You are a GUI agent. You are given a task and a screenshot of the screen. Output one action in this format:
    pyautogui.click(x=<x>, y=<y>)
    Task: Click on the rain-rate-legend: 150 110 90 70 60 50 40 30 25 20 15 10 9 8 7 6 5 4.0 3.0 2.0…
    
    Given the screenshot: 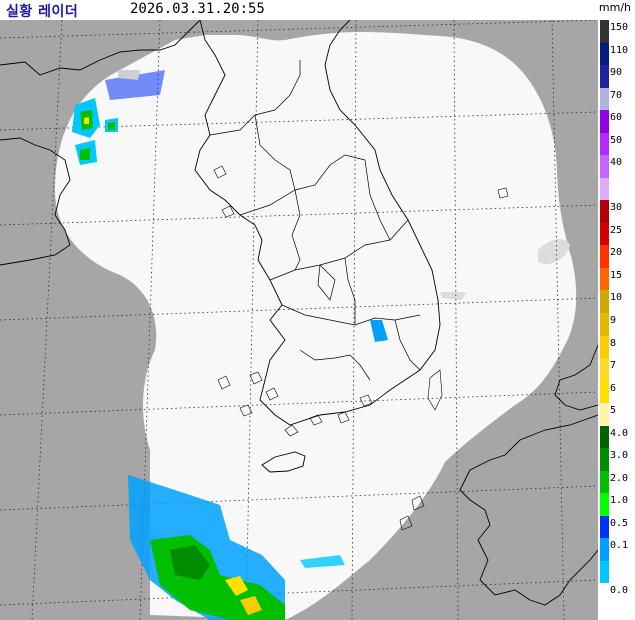 What is the action you would take?
    pyautogui.click(x=616, y=313)
    